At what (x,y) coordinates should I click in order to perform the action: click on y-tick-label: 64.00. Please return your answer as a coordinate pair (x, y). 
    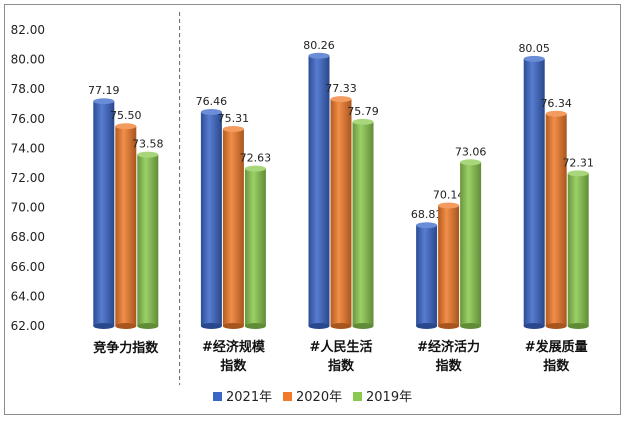
    Looking at the image, I should click on (28, 296).